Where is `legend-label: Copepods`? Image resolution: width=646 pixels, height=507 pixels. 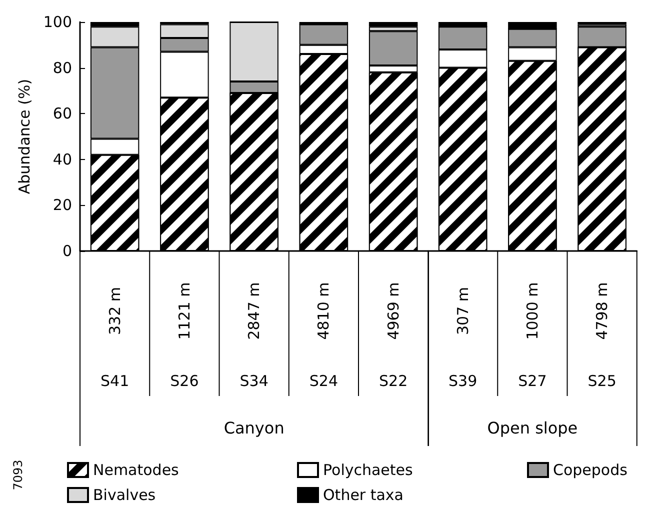
legend-label: Copepods is located at coordinates (590, 470).